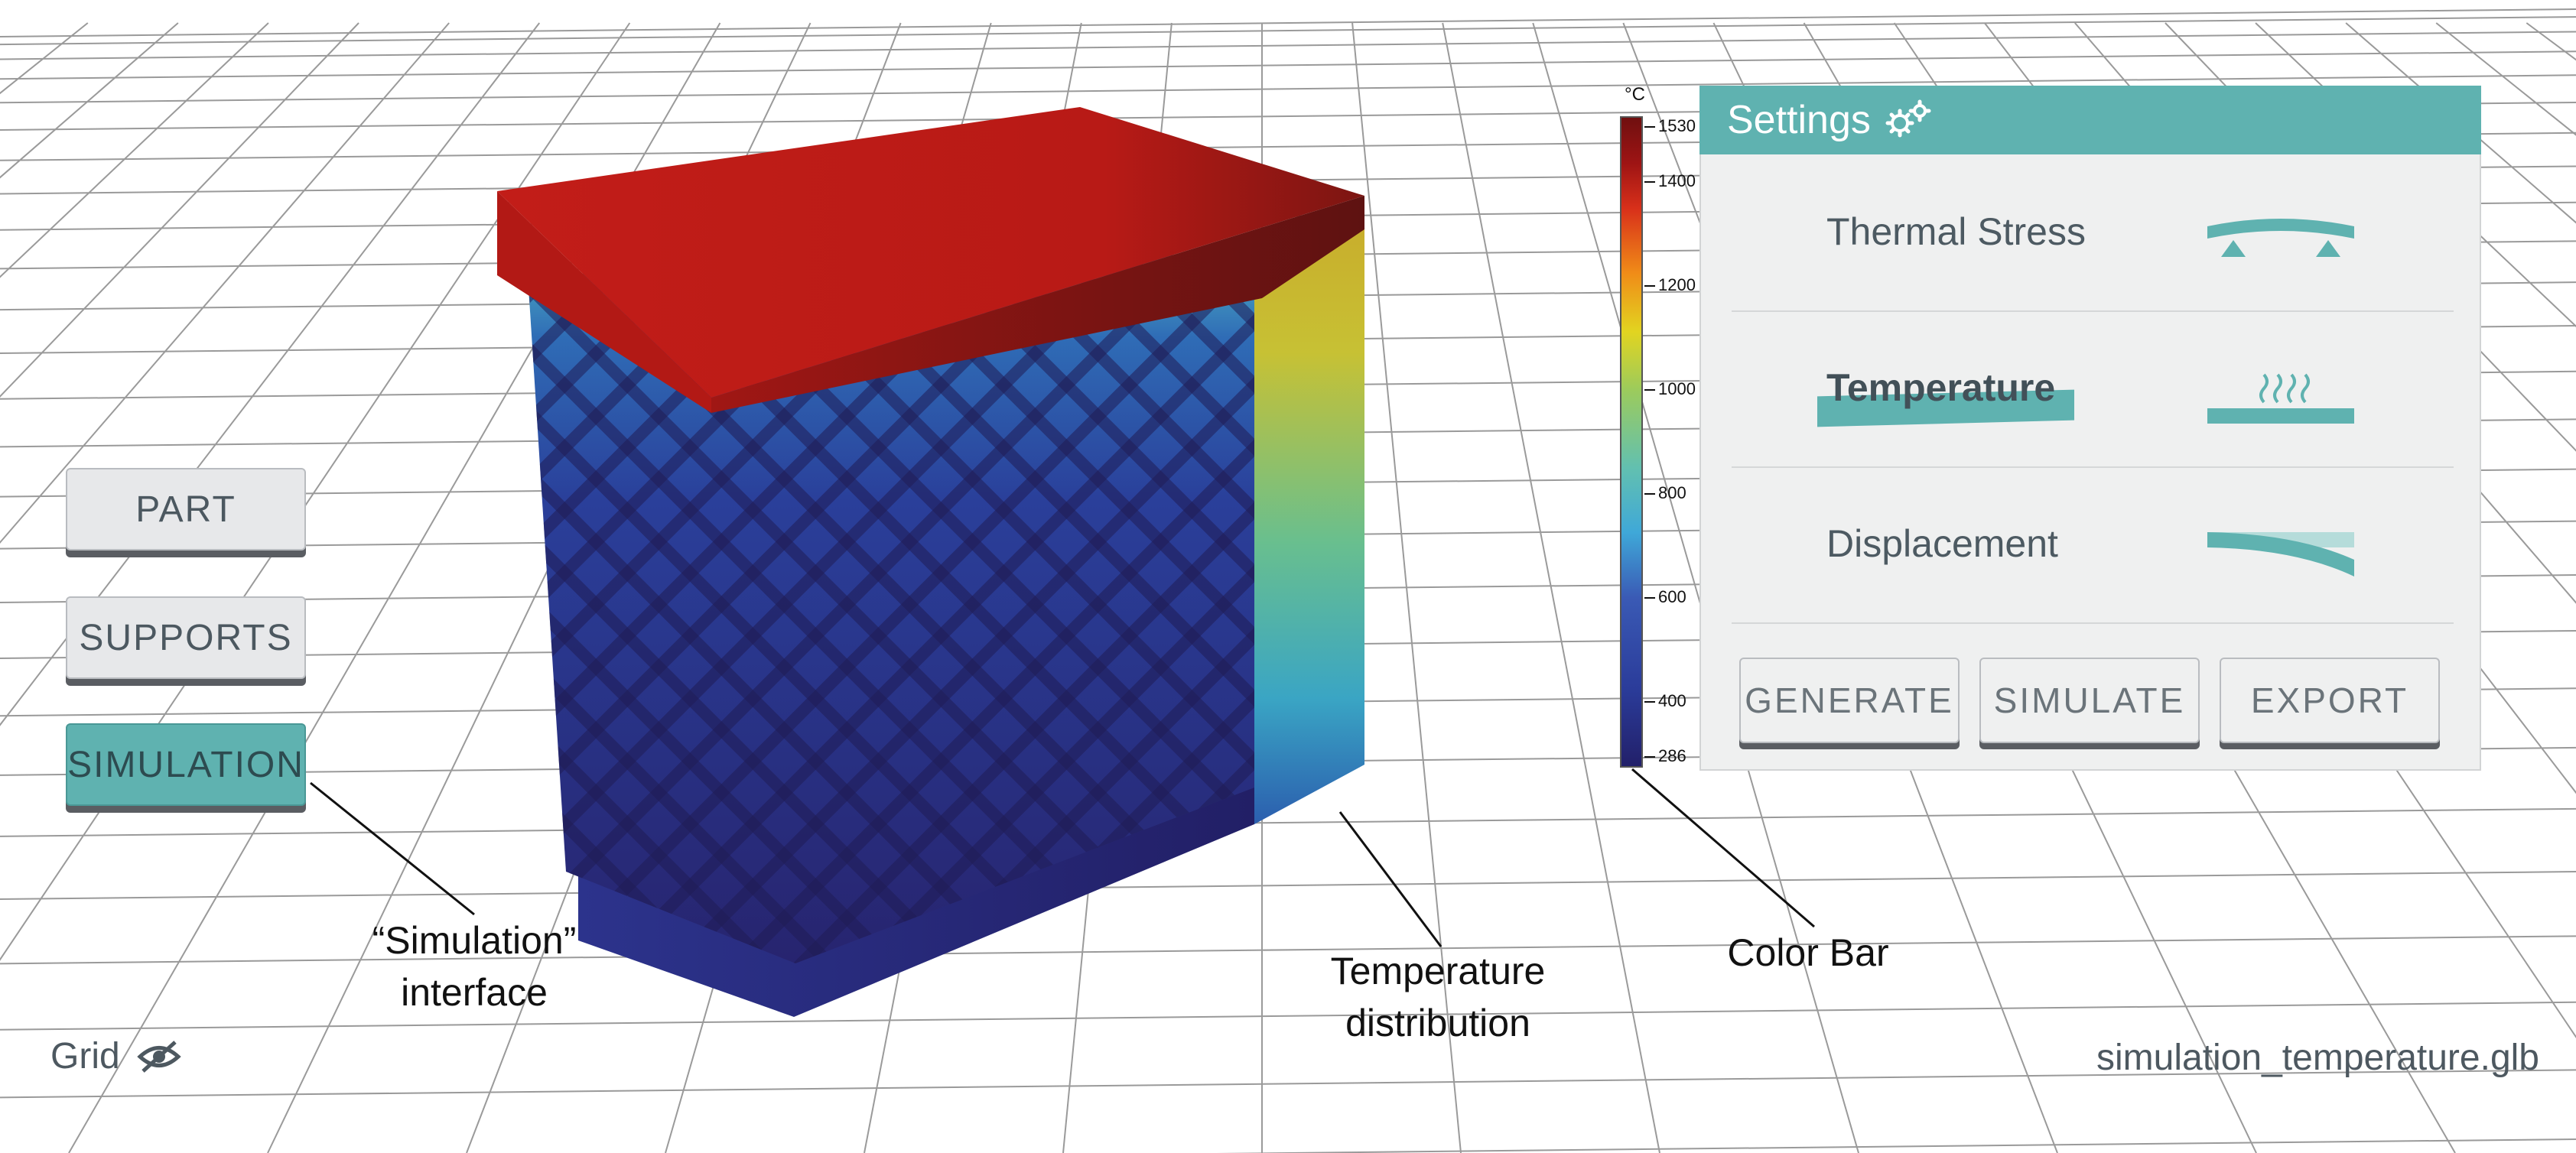 This screenshot has height=1153, width=2576. I want to click on option-thermal-stress: Thermal Stress, so click(2093, 234).